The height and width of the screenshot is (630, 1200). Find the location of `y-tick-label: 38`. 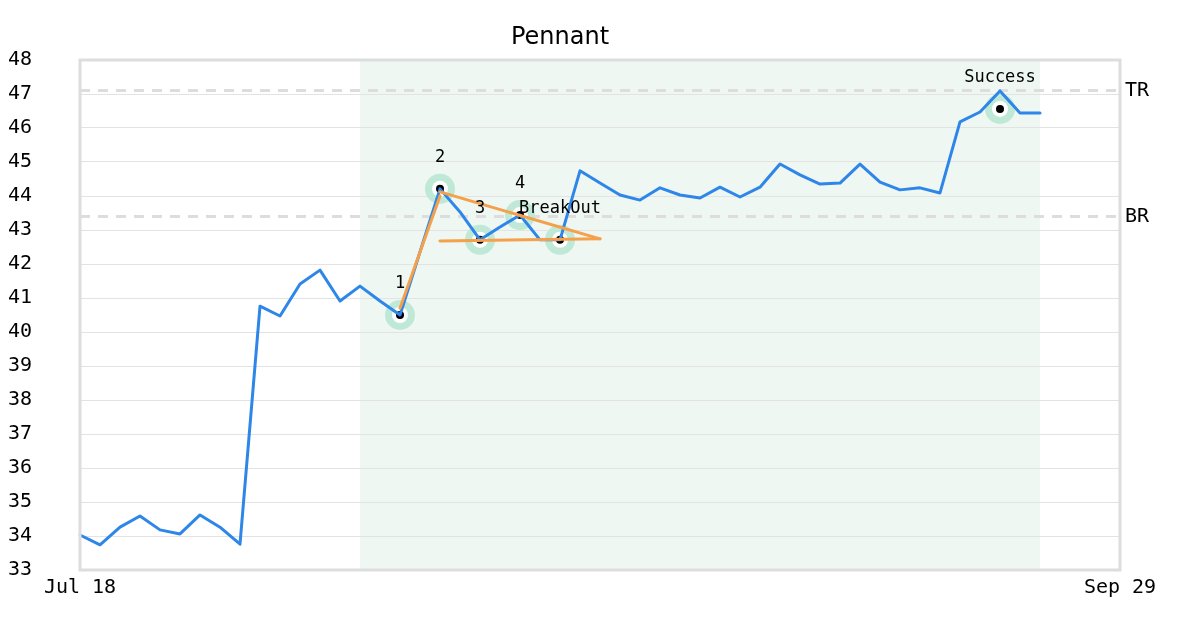

y-tick-label: 38 is located at coordinates (19, 398).